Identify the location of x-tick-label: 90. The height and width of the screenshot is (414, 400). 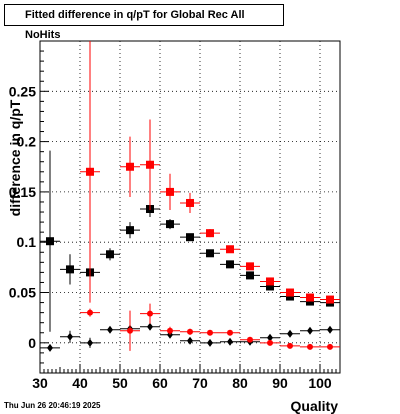
(280, 383).